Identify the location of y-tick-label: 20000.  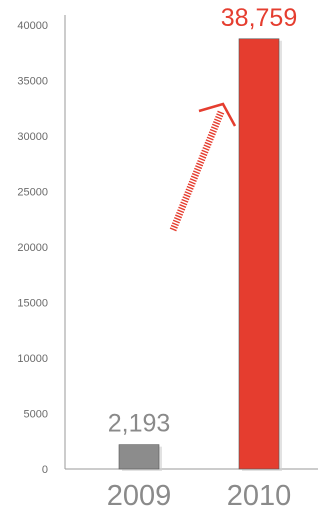
(32, 248).